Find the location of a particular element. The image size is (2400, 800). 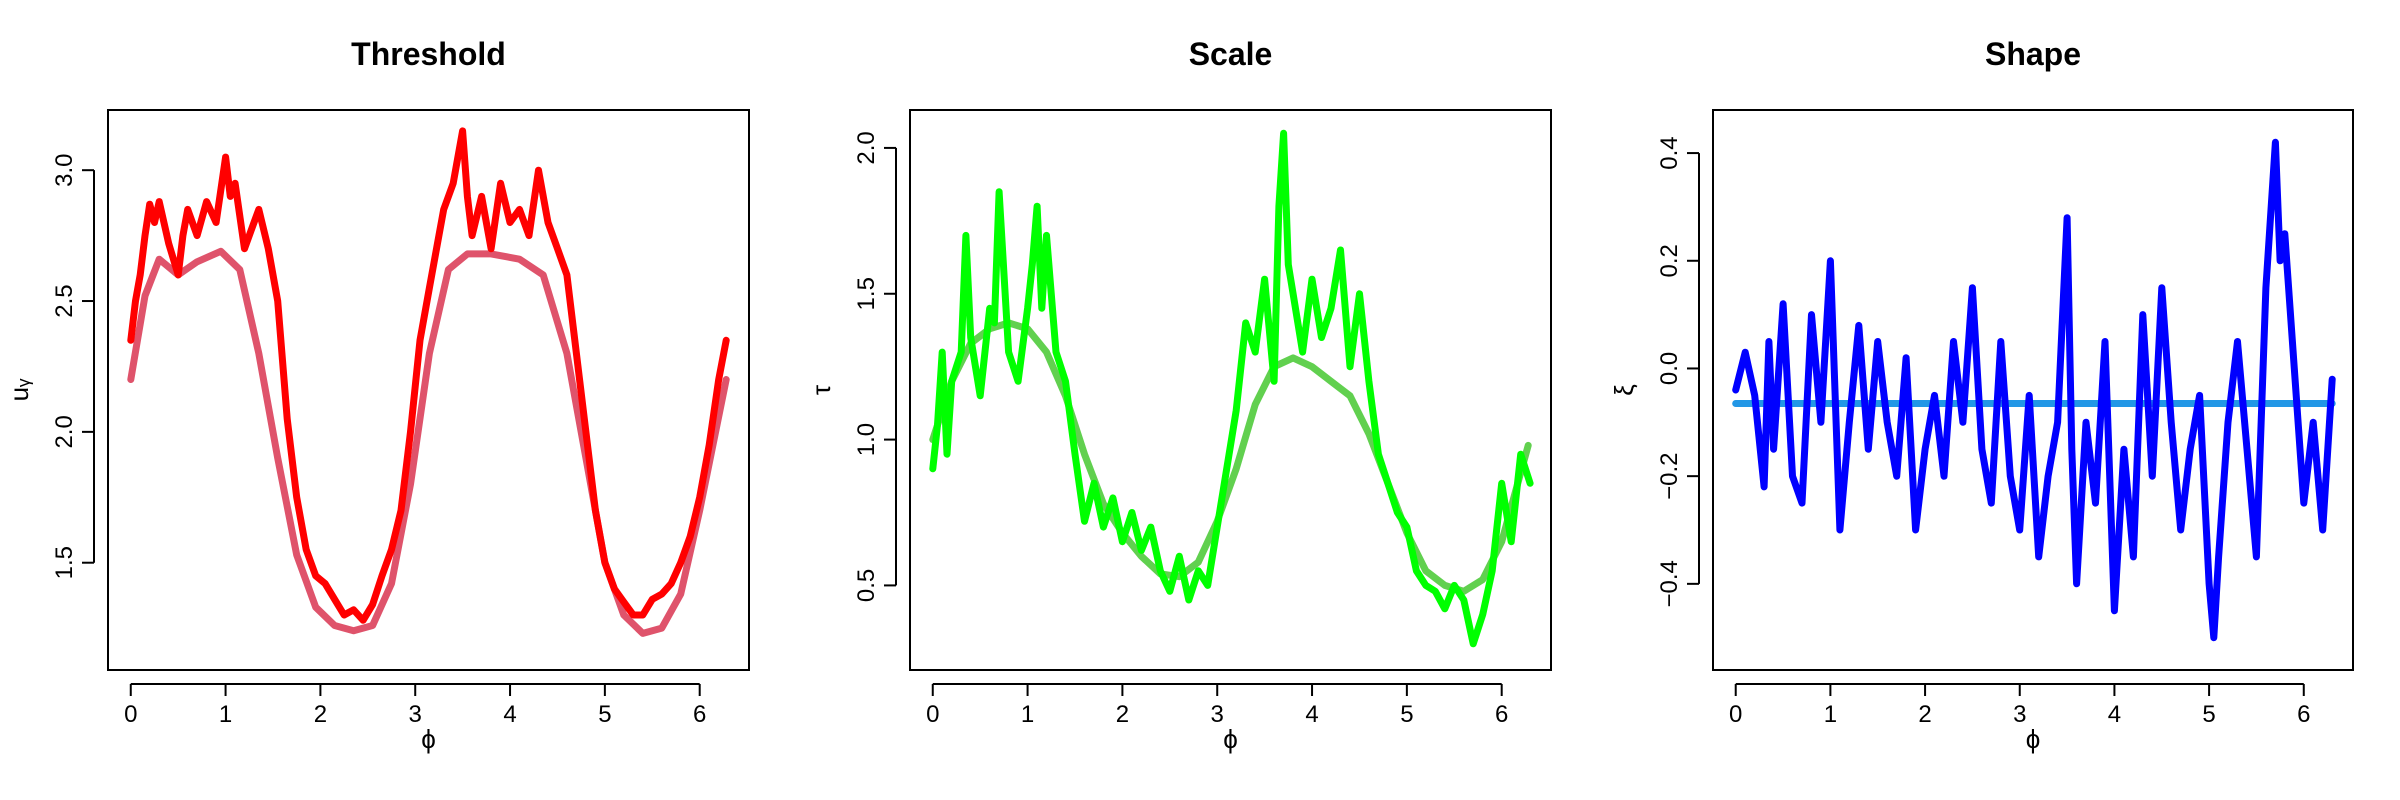

threshold-title: Threshold is located at coordinates (428, 54).